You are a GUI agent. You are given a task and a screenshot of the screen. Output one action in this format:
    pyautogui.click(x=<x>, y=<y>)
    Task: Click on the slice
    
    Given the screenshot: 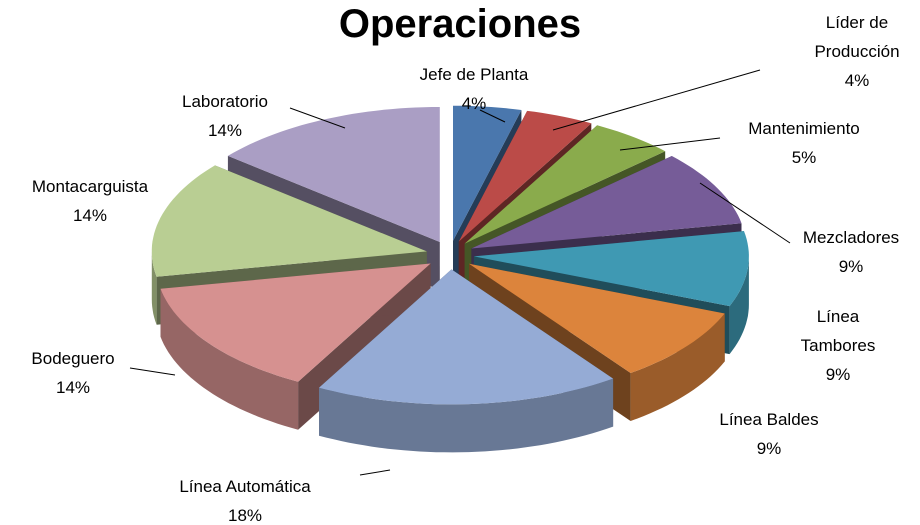 What is the action you would take?
    pyautogui.click(x=466, y=361)
    